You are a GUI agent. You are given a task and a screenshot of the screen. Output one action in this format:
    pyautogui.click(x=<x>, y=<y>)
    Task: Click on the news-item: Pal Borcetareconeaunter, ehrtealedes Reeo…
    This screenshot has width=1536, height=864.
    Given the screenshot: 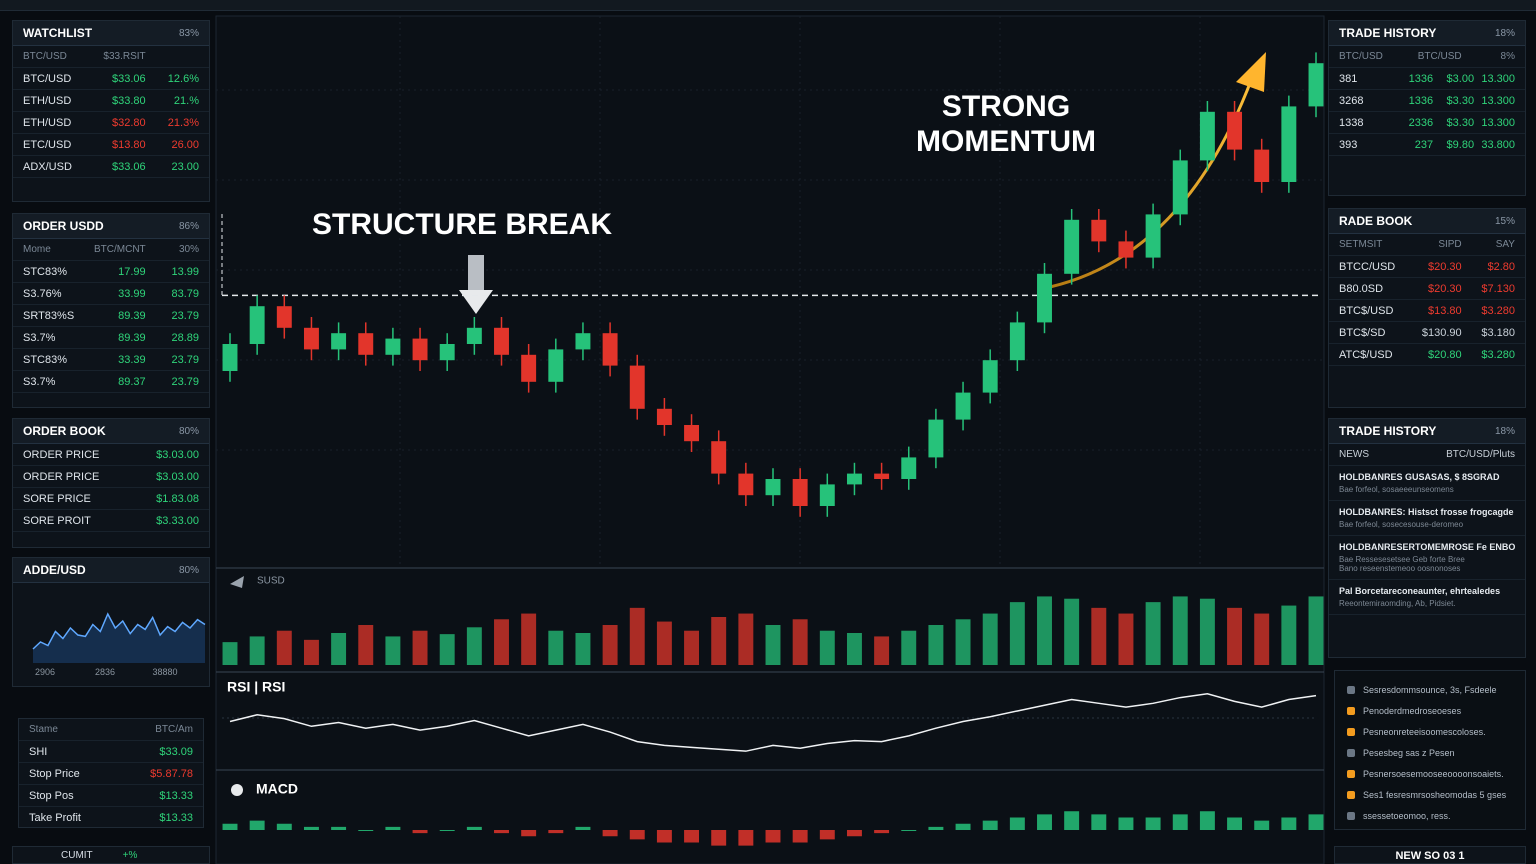 What is the action you would take?
    pyautogui.click(x=1427, y=597)
    